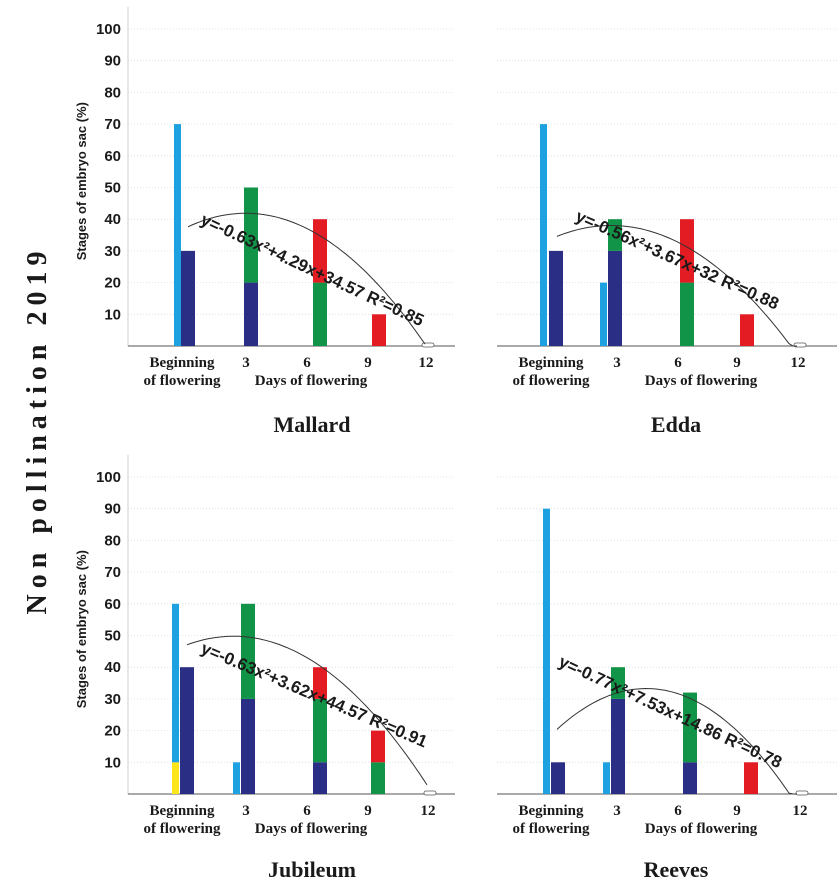 The image size is (837, 884). Describe the element at coordinates (312, 270) in the screenshot. I see `trend-equation: y=-0.63x²+4.29x+34.57 R²=0.85` at that location.